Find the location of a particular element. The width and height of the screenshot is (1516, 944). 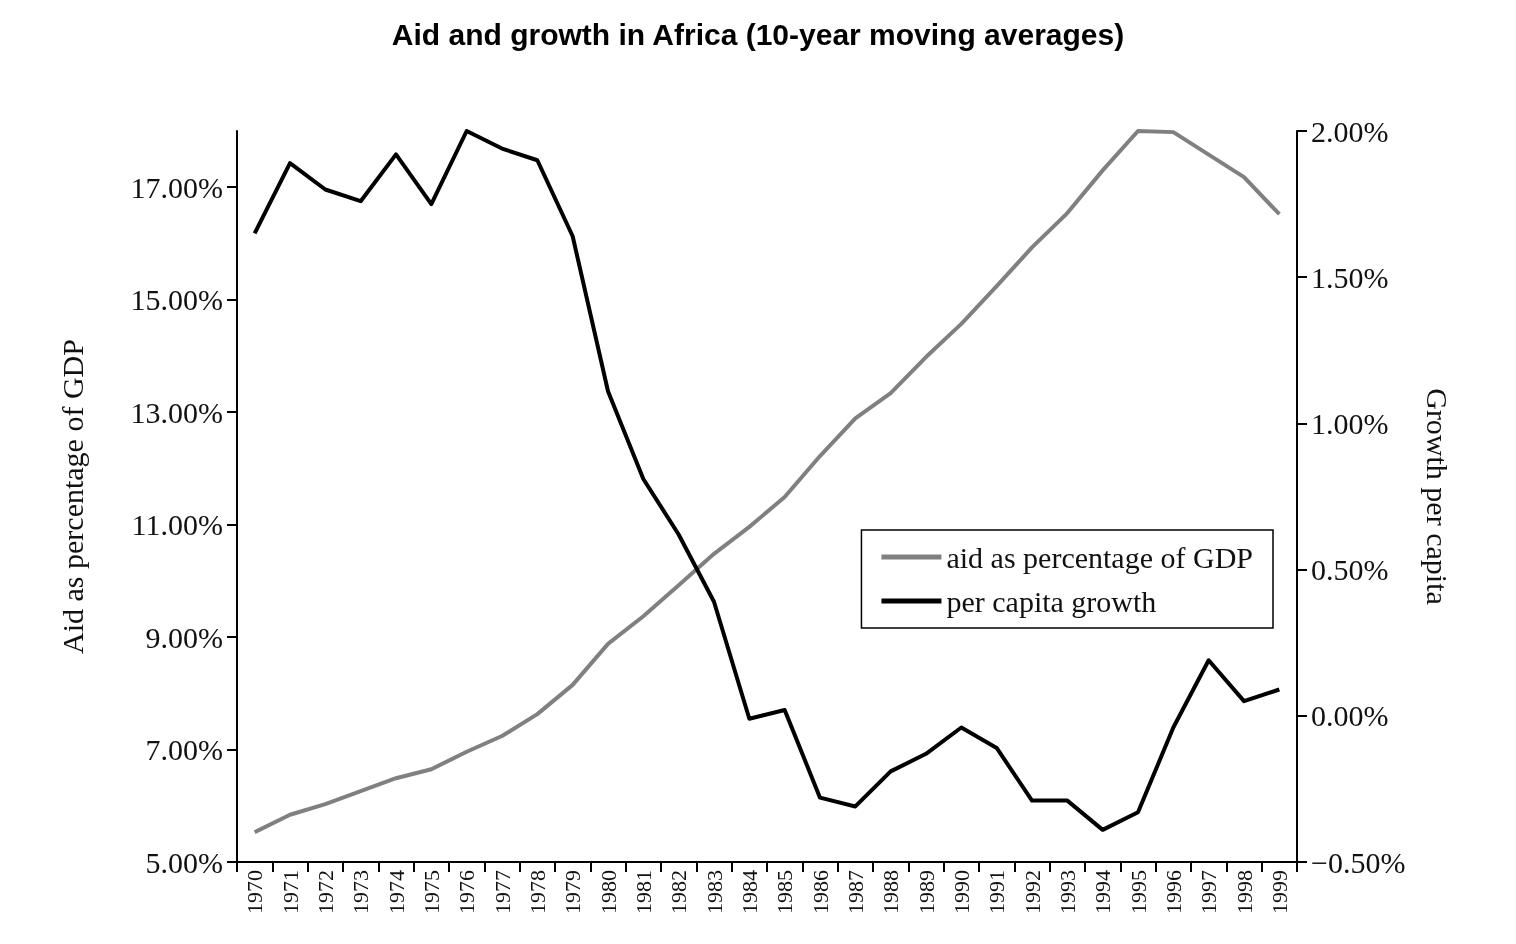

x-tick-label: 1980 is located at coordinates (608, 892).